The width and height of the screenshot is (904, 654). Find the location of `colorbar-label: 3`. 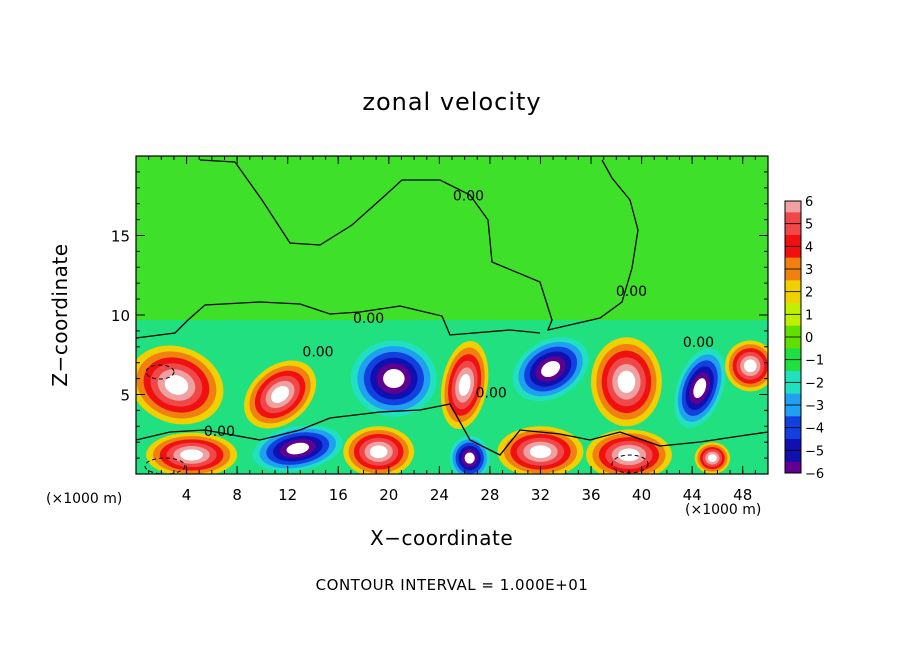

colorbar-label: 3 is located at coordinates (809, 270).